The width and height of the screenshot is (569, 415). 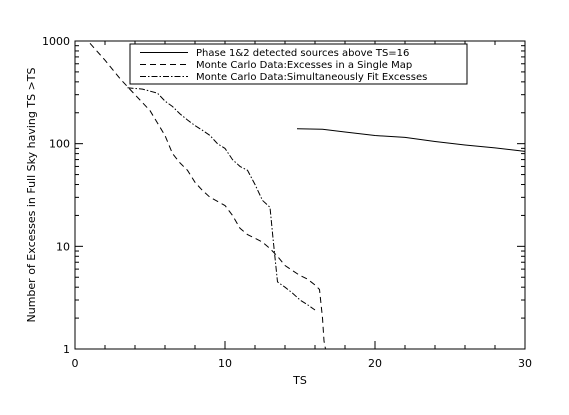 What do you see at coordinates (299, 380) in the screenshot?
I see `x-axis-label: TS` at bounding box center [299, 380].